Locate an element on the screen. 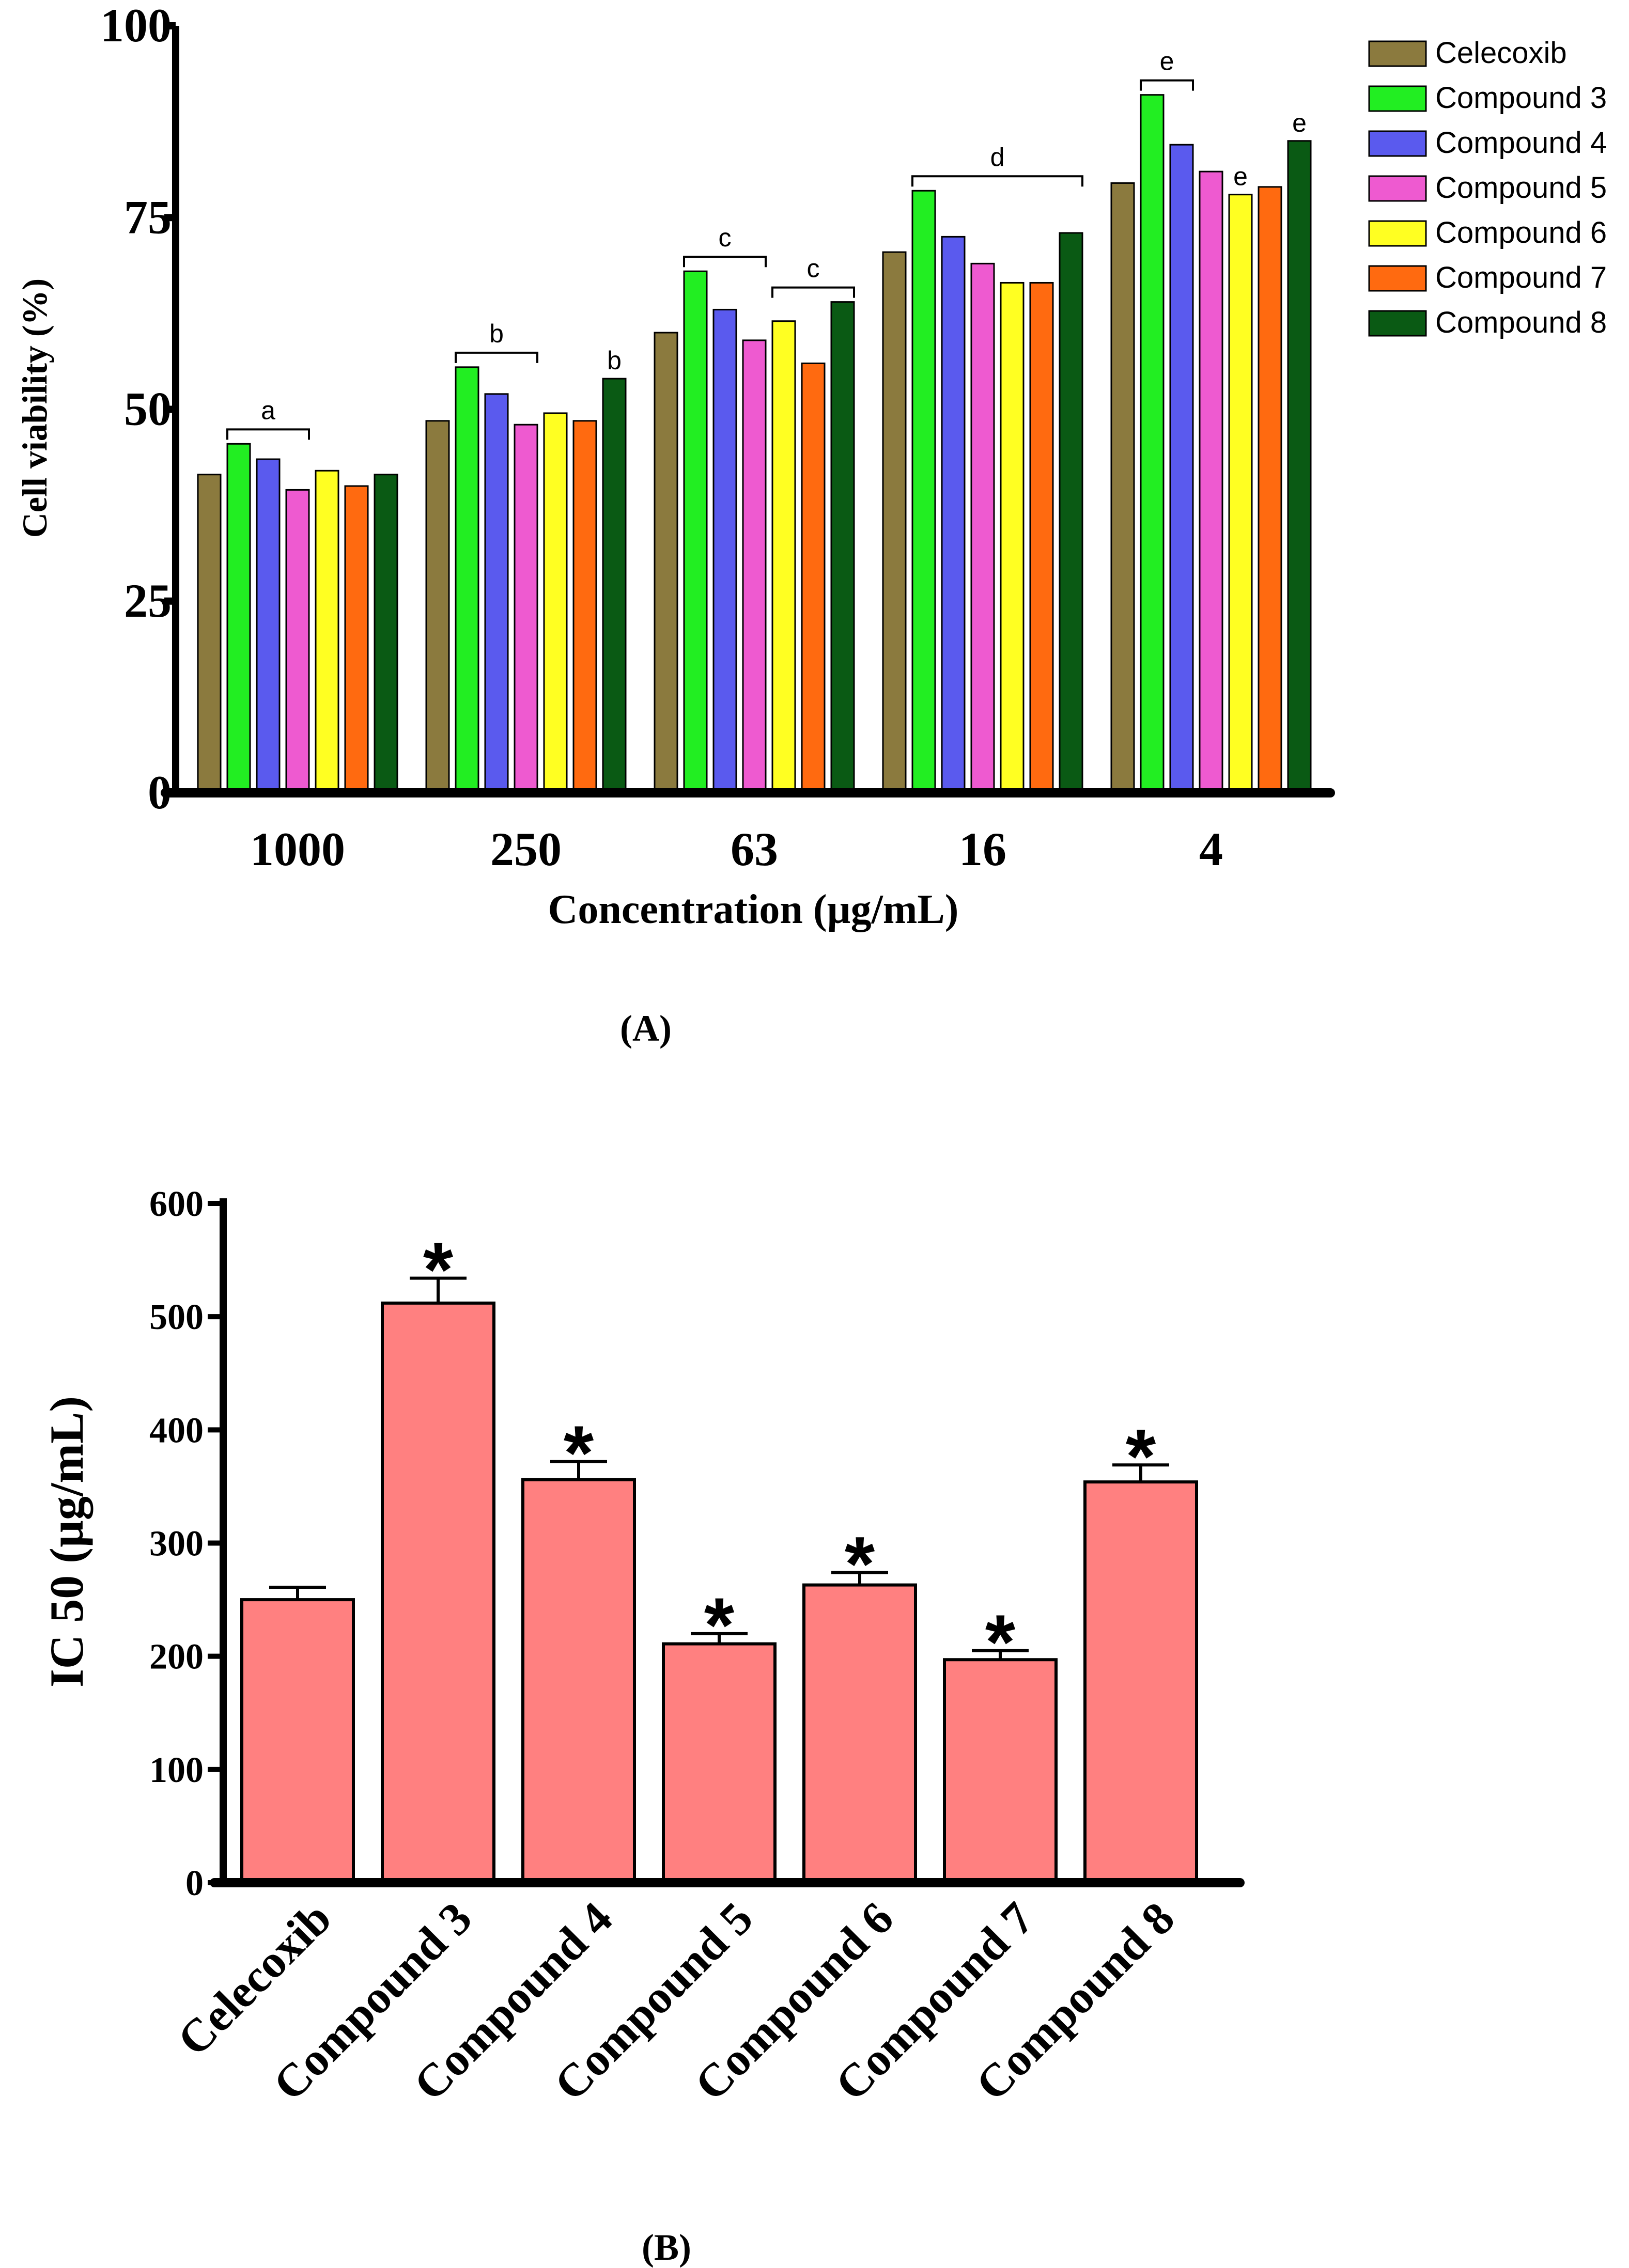 The width and height of the screenshot is (1629, 2268). panel-b-y-tick-label: 400 is located at coordinates (176, 1430).